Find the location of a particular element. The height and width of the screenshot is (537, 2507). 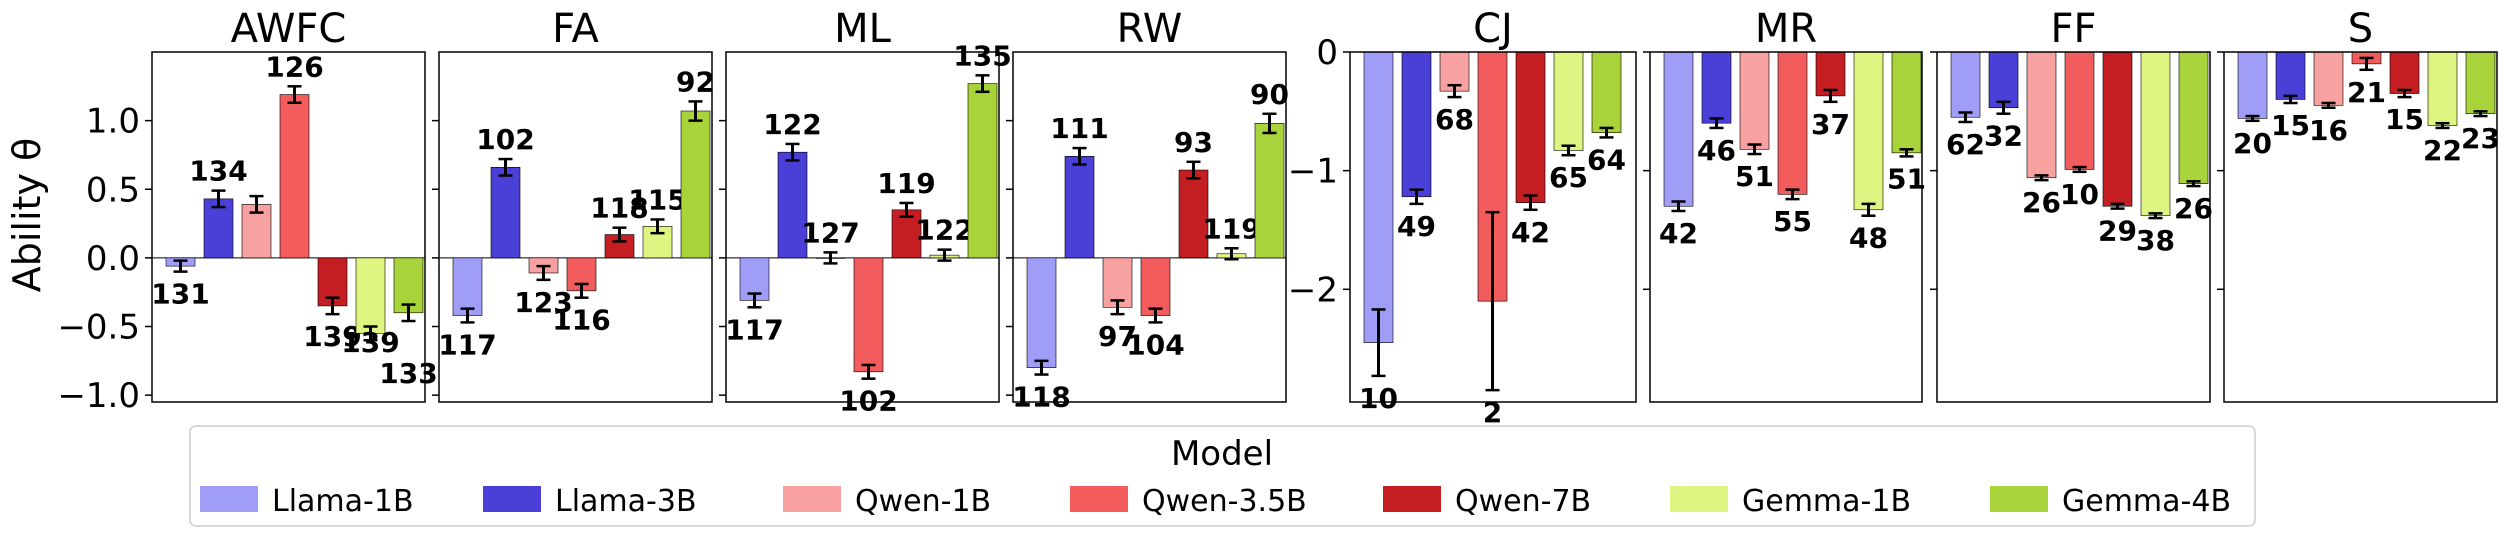

data-label: 20 is located at coordinates (2252, 143).